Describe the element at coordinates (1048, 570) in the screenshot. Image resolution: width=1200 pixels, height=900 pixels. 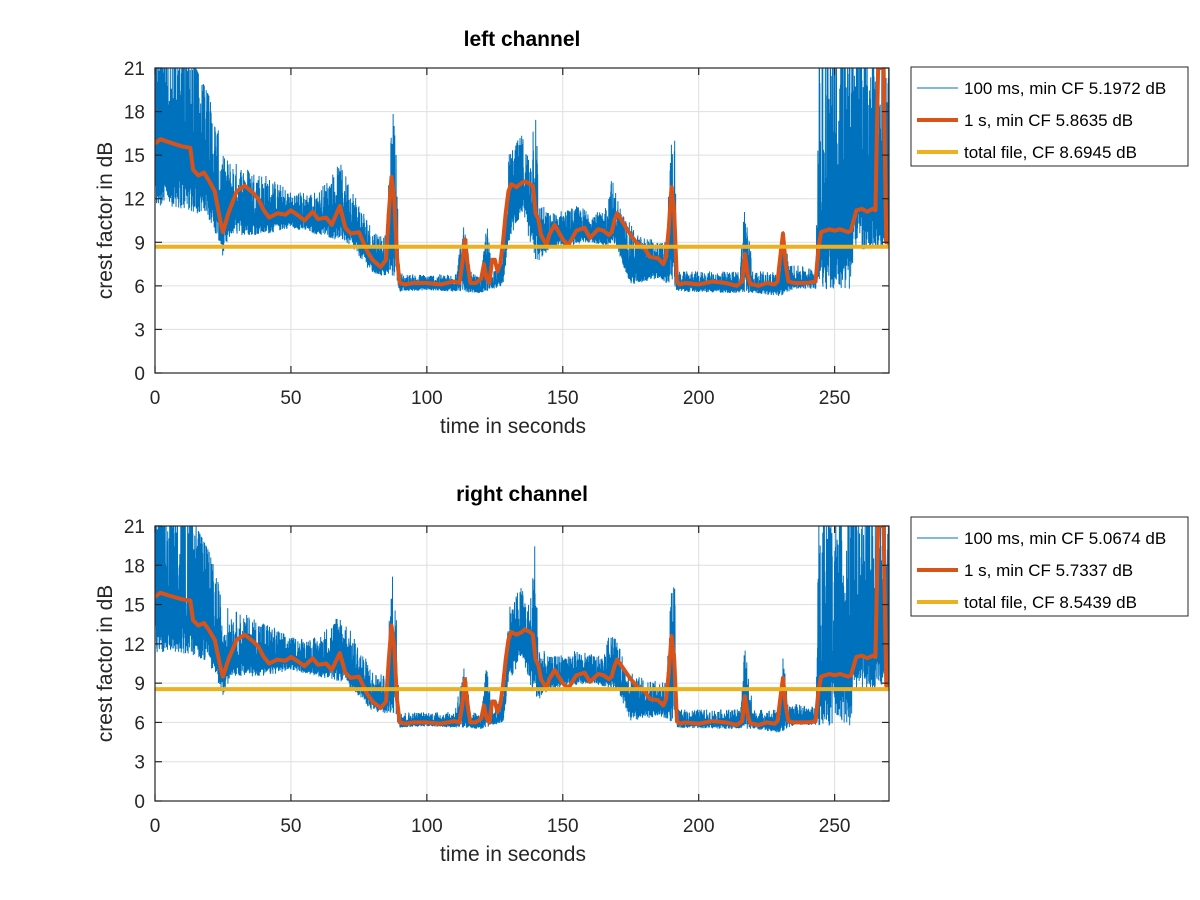
I see `legend-entry: 1 s, min CF 5.7337 dB` at that location.